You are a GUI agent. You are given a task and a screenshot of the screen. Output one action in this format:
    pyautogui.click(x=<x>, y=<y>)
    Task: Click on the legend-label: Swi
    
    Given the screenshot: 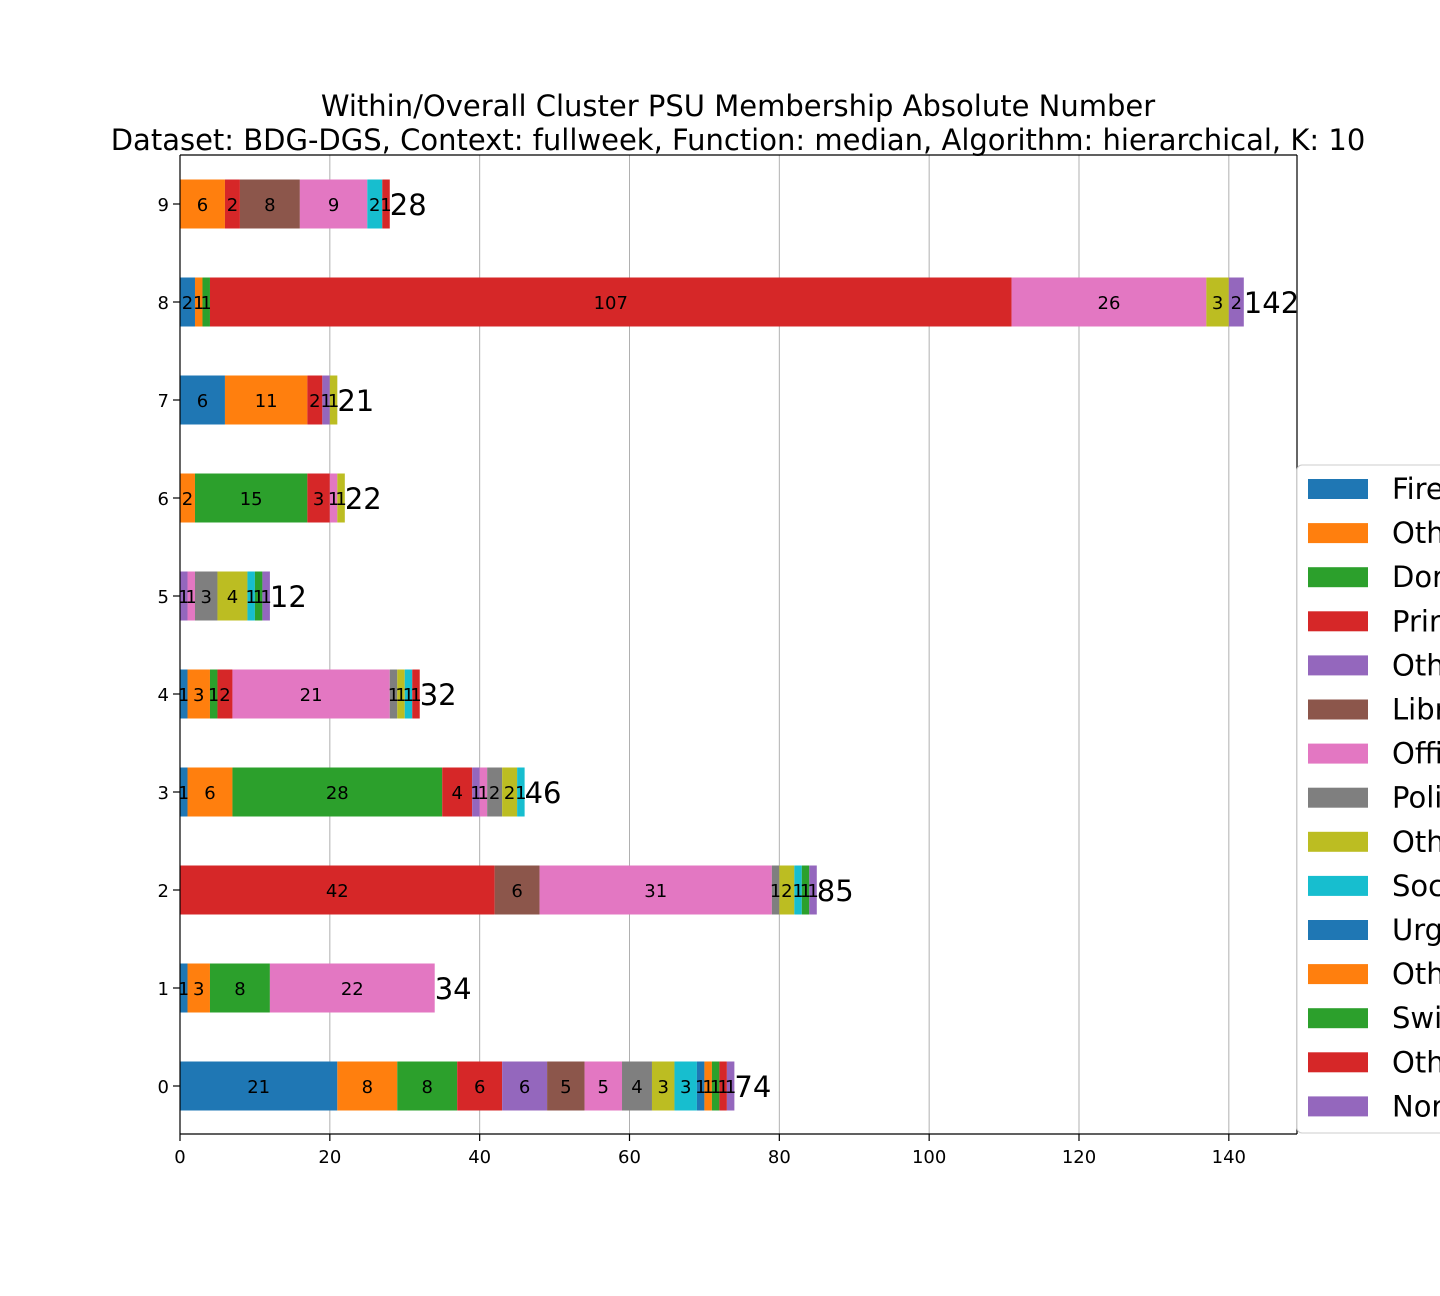 What is the action you would take?
    pyautogui.click(x=1416, y=1018)
    